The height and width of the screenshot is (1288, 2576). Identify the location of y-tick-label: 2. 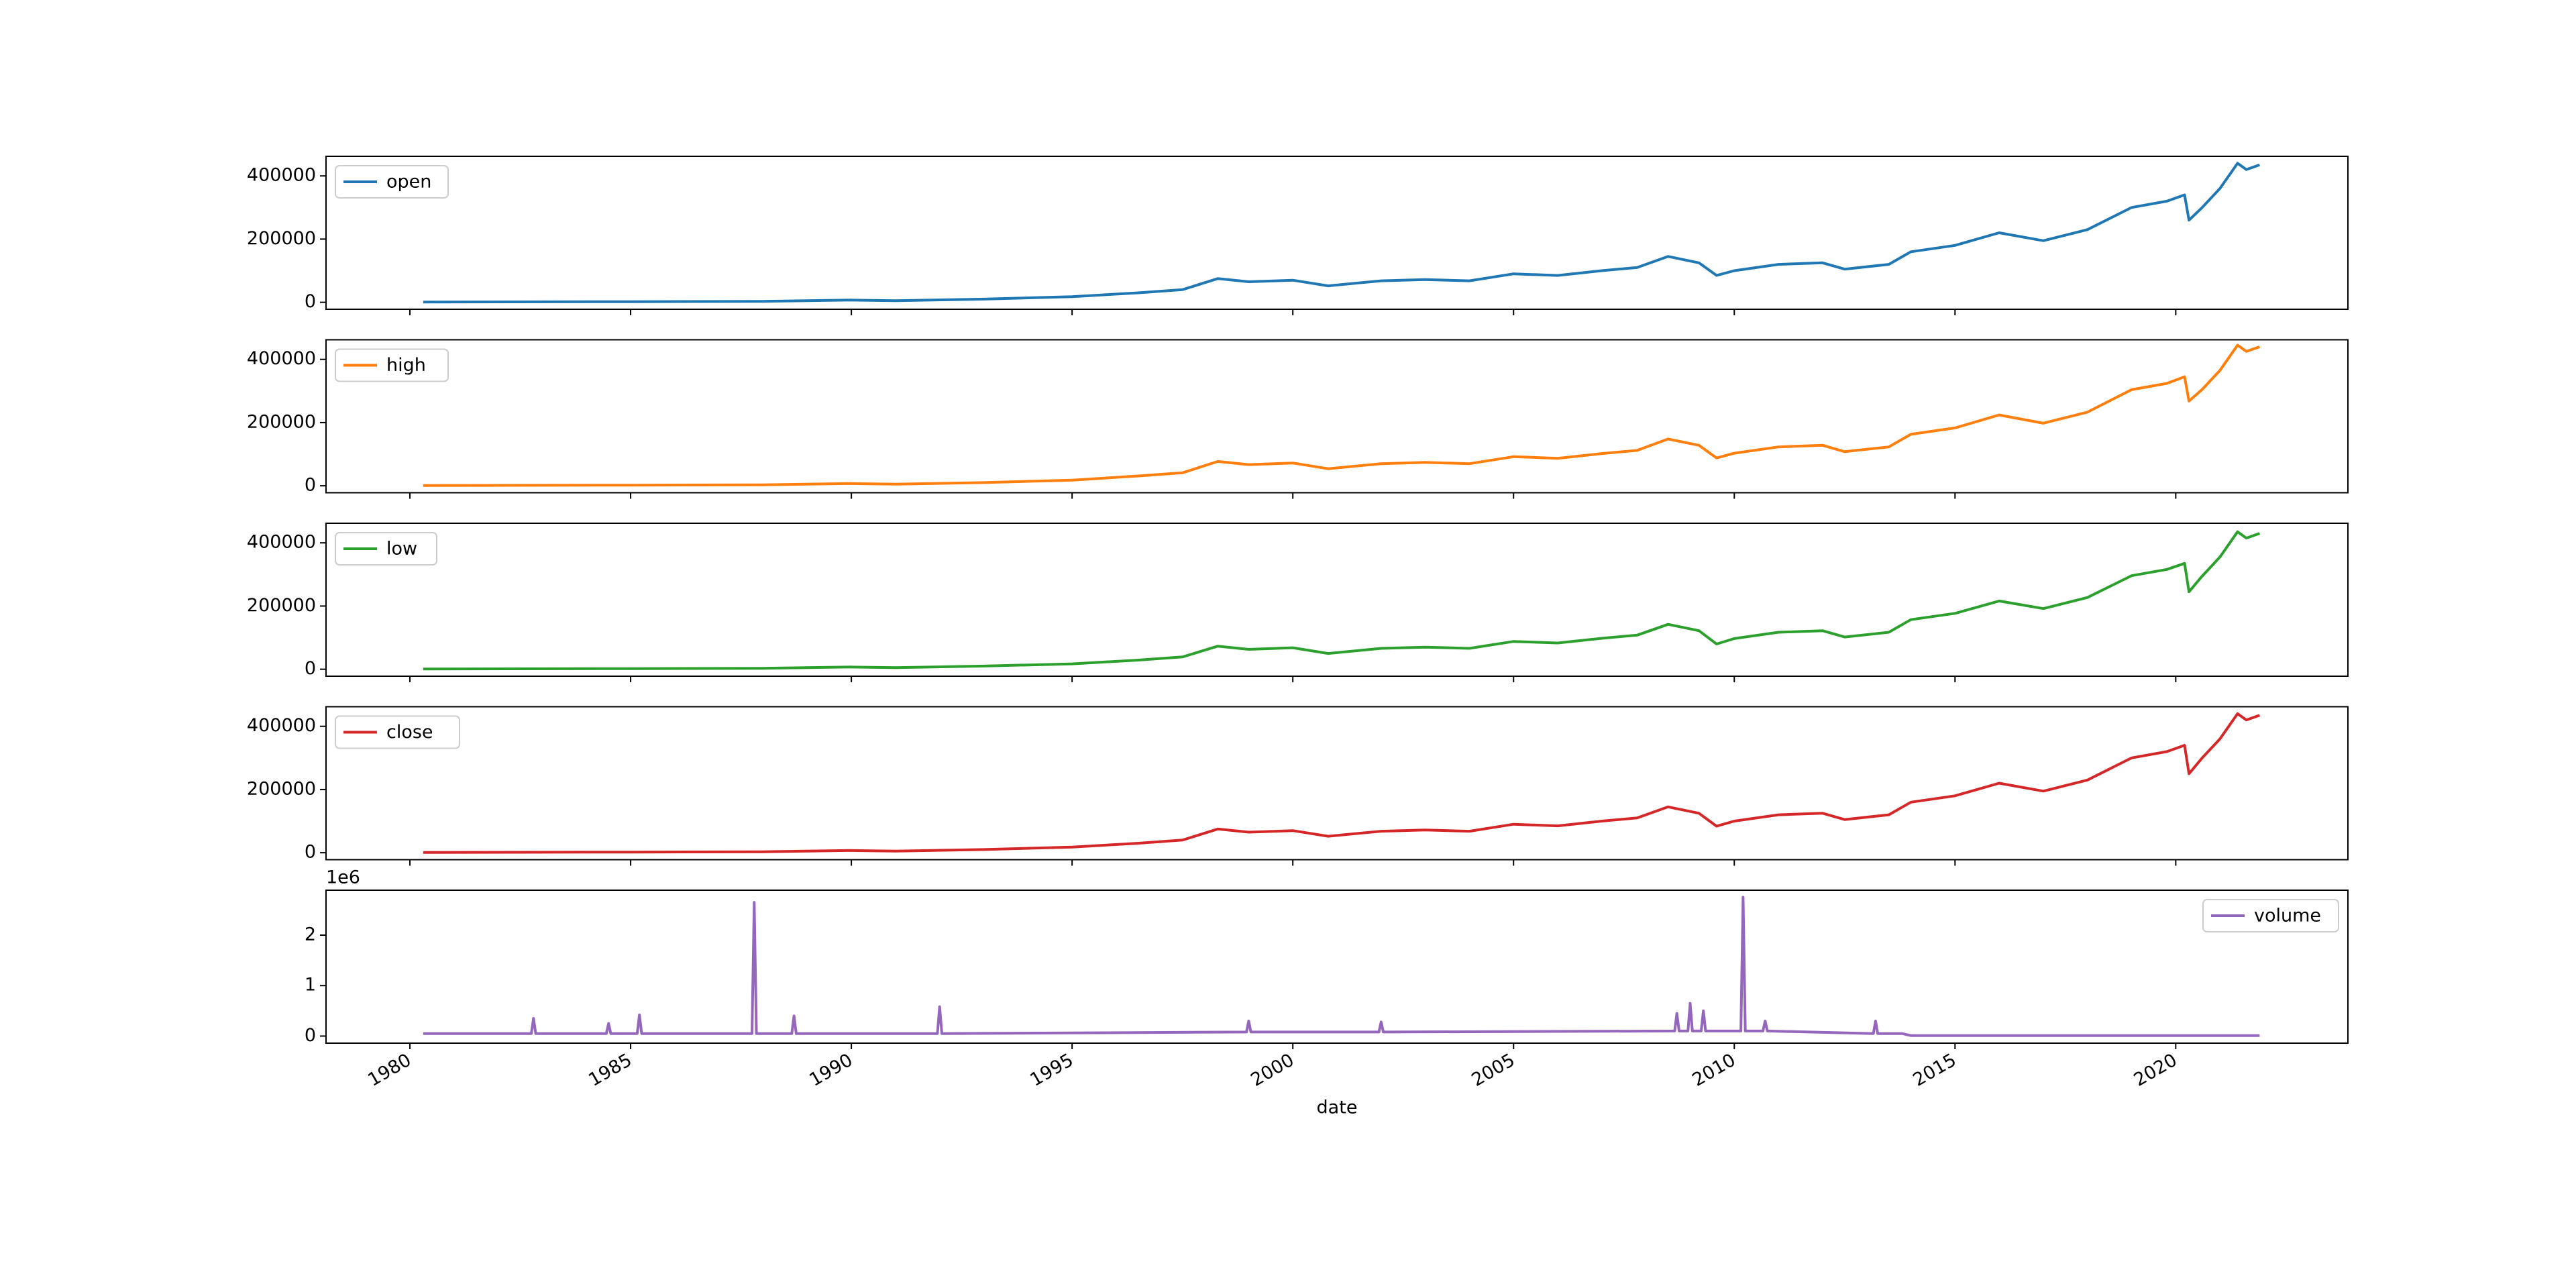
(310, 934).